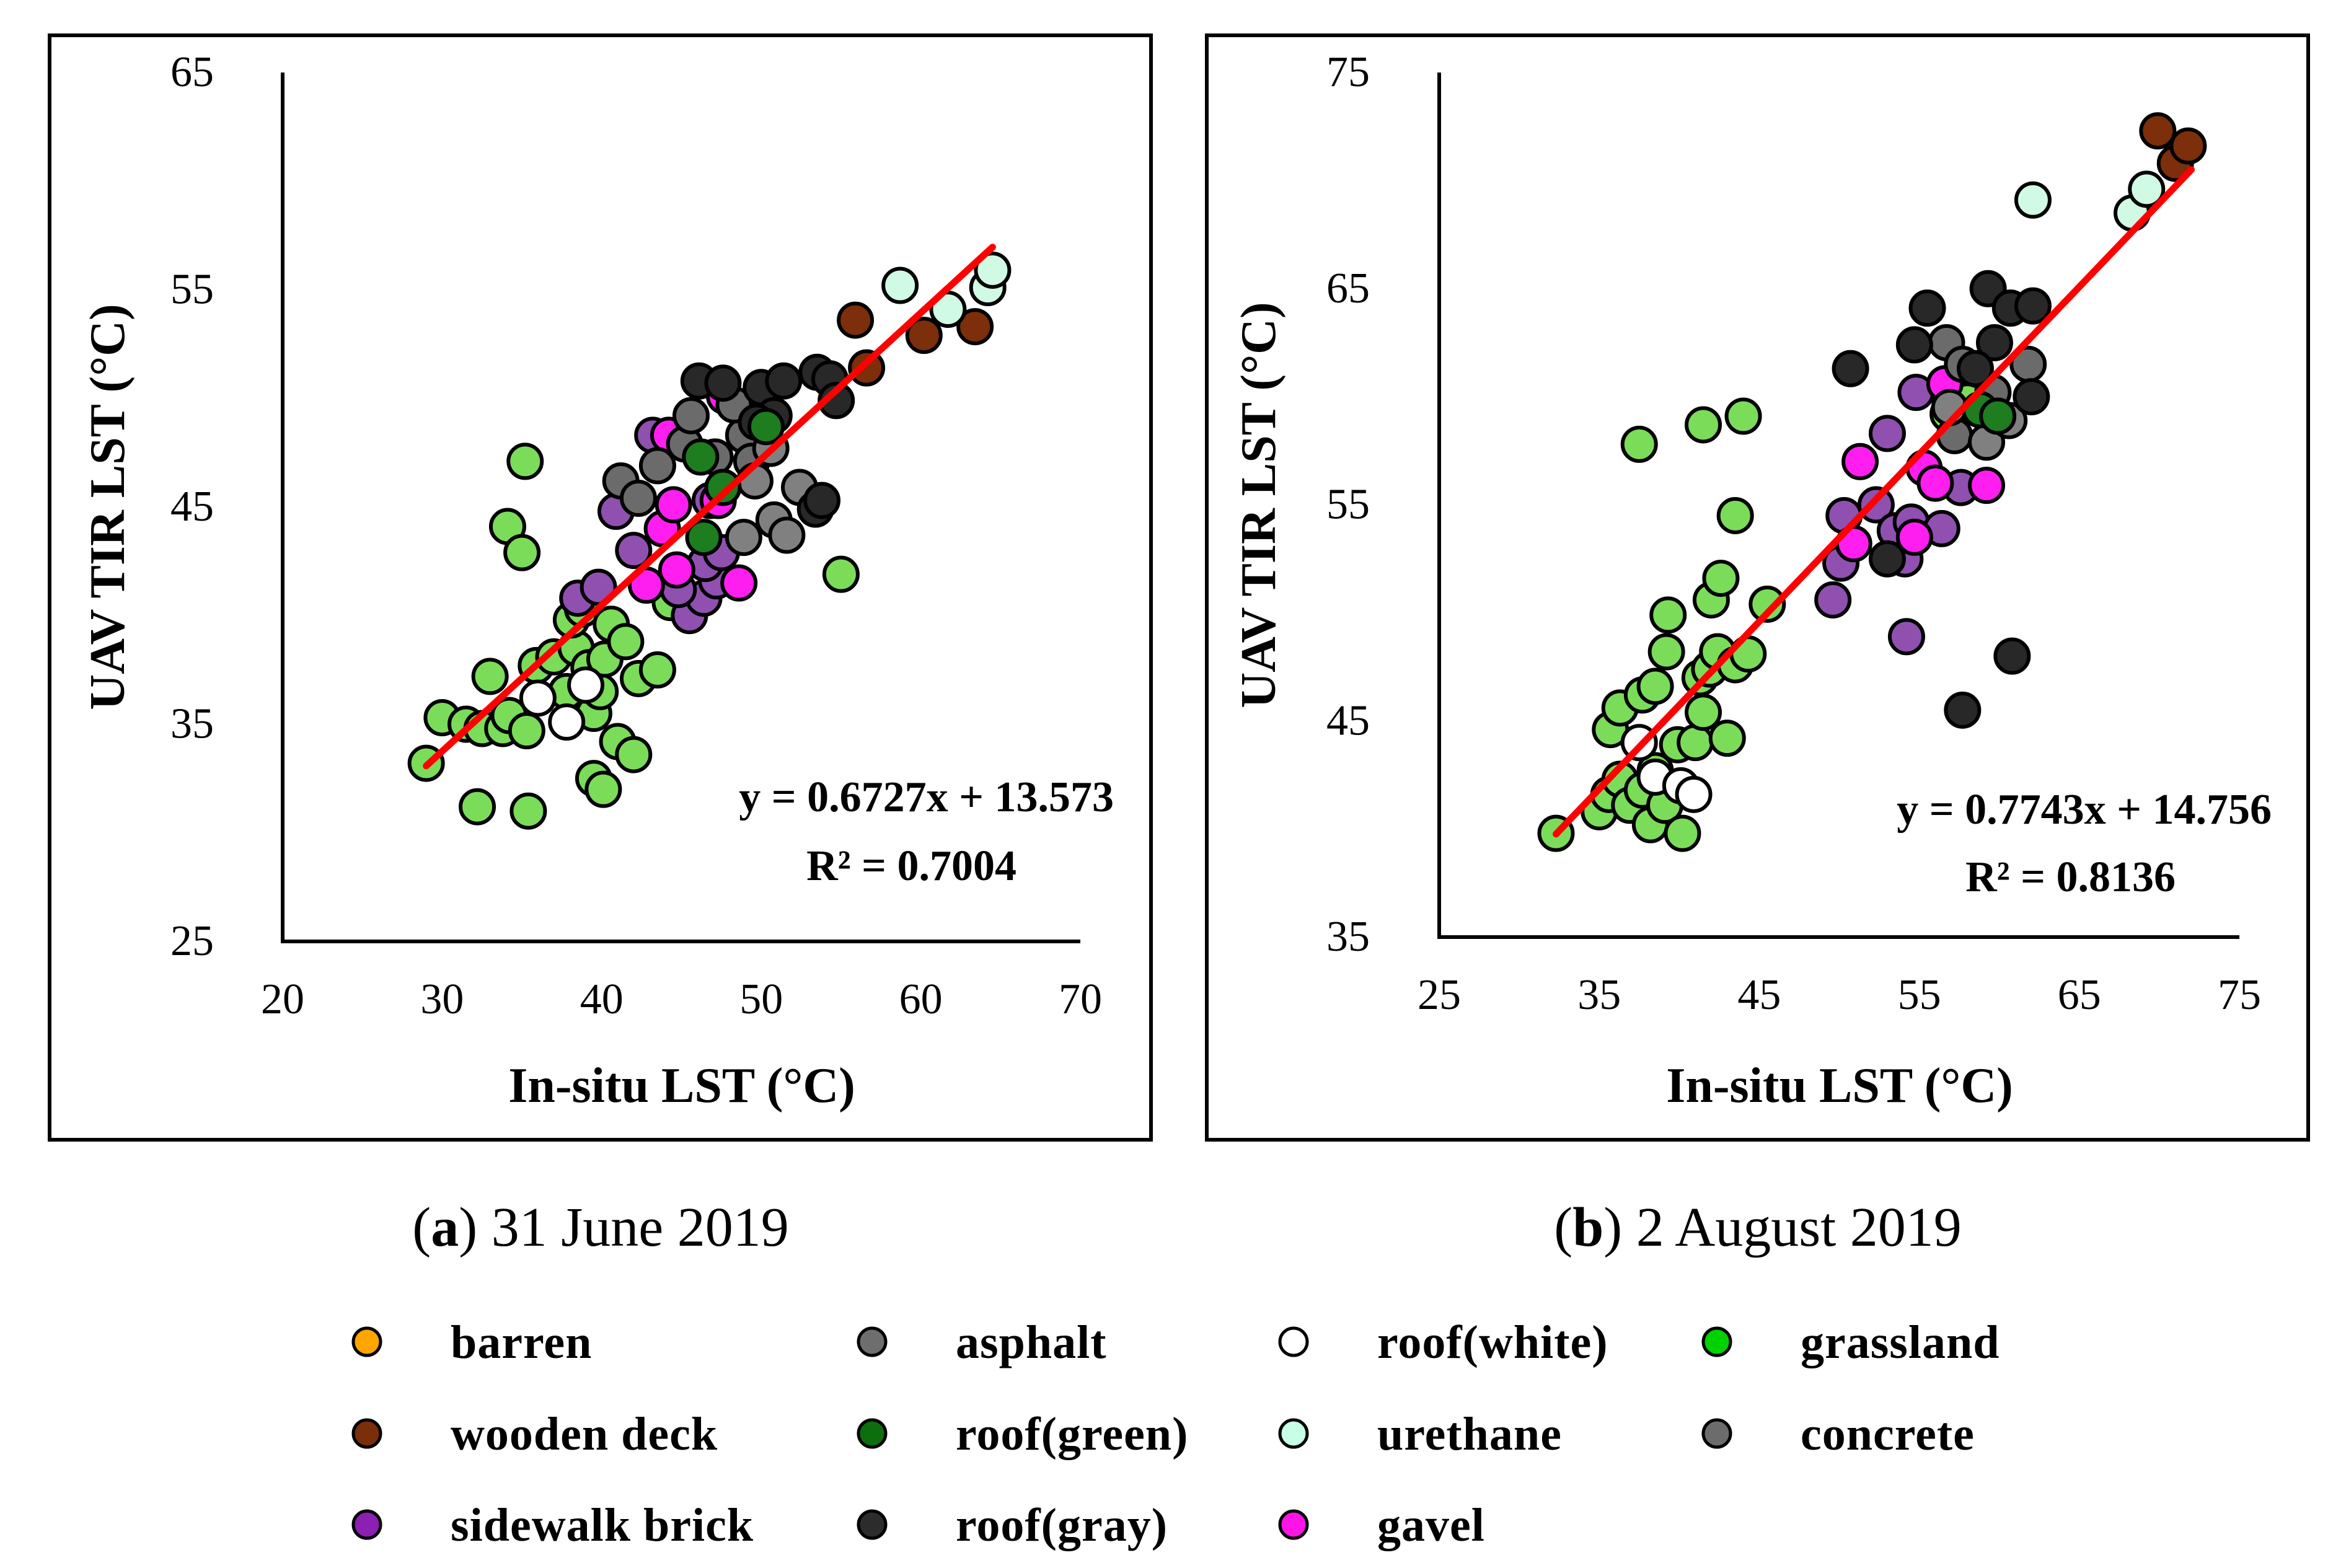  I want to click on panel-a-x-tick-label: 40, so click(602, 999).